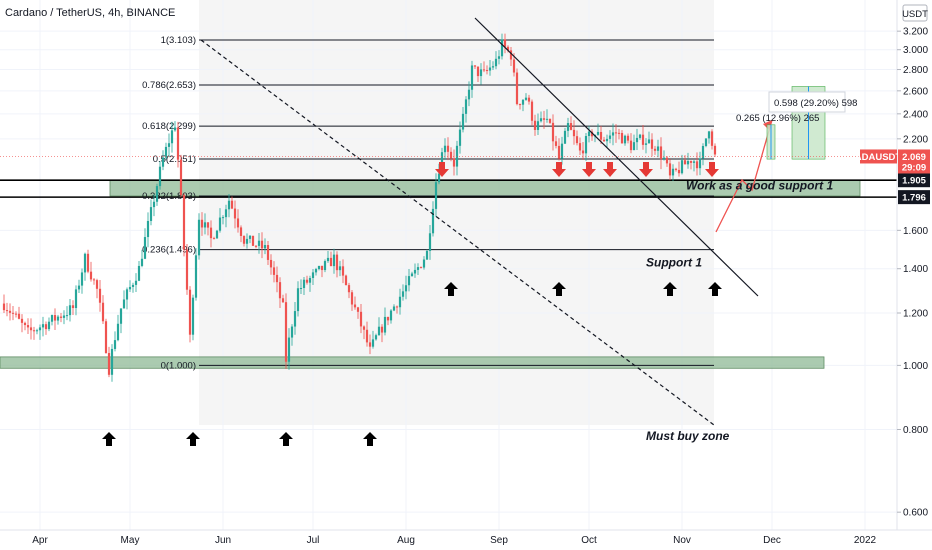 The width and height of the screenshot is (932, 550). Describe the element at coordinates (914, 157) in the screenshot. I see `price-tag-value: 2.069` at that location.